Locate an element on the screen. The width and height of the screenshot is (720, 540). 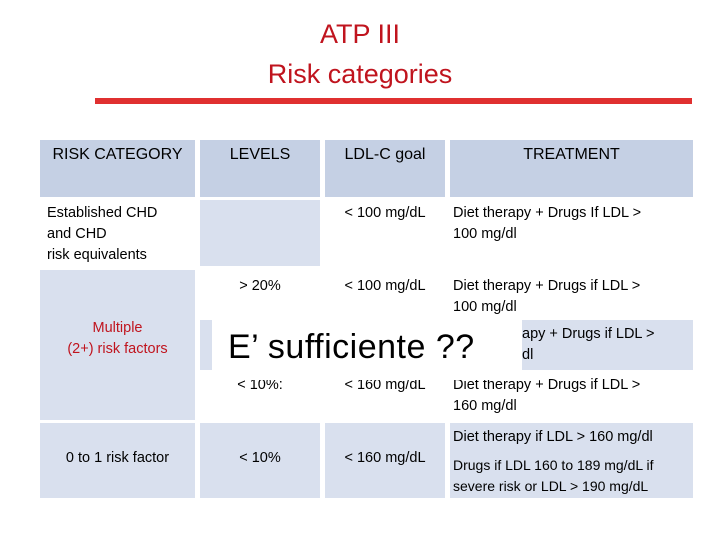
band-low-levels is located at coordinates (260, 460).